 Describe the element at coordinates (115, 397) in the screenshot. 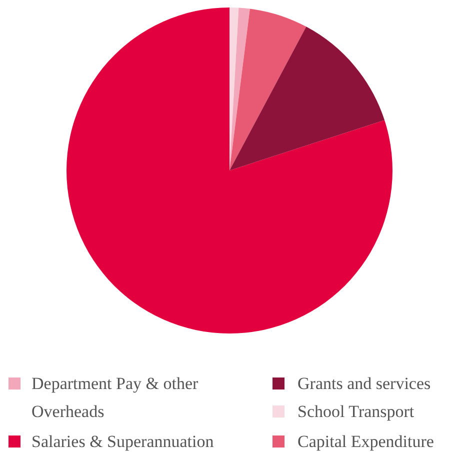

I see `legend-label: Department Pay & other Overheads` at that location.